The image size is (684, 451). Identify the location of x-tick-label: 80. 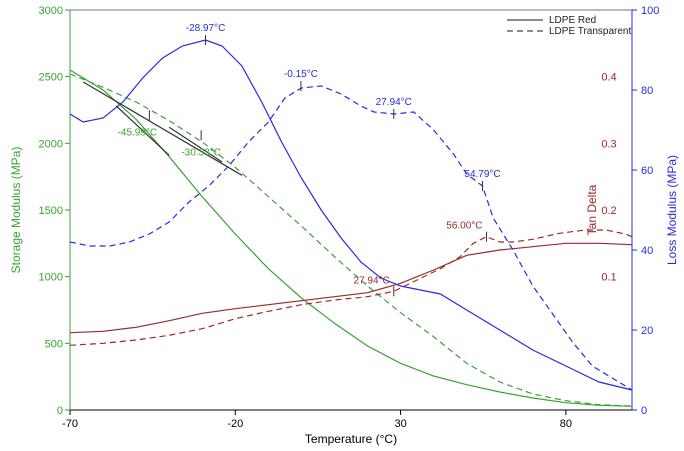
(566, 424).